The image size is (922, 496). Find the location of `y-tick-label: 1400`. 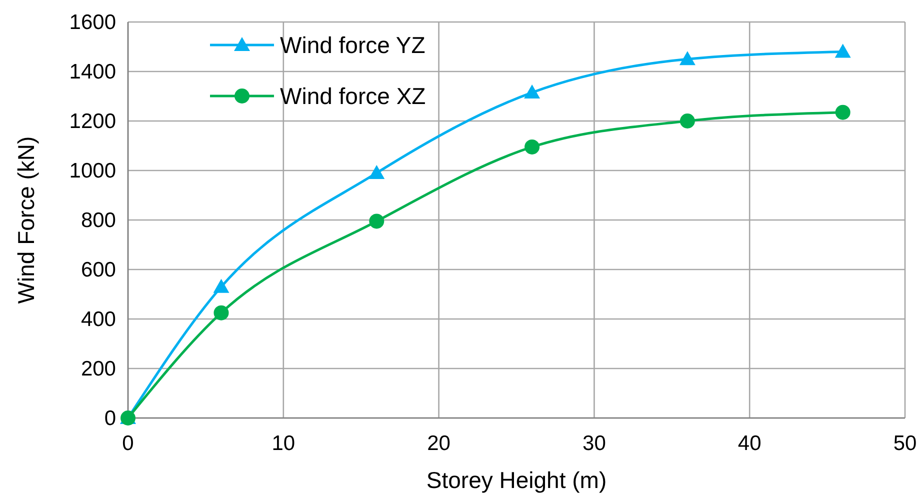

y-tick-label: 1400 is located at coordinates (92, 72).